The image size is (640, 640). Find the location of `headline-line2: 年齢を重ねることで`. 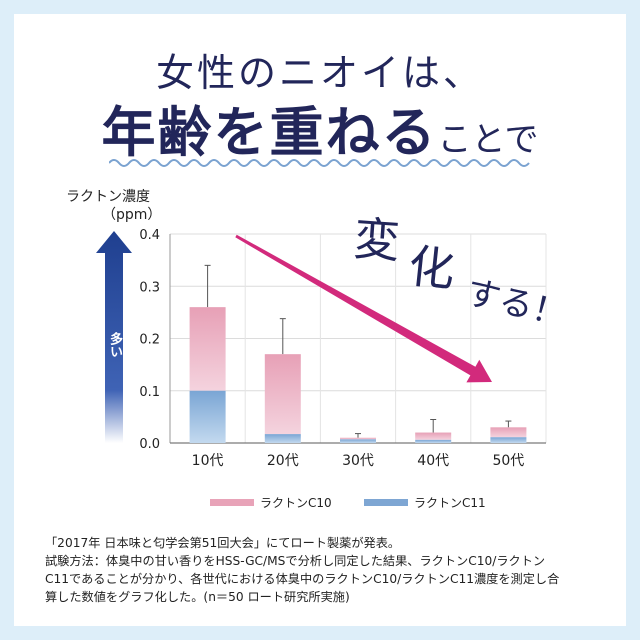

headline-line2: 年齢を重ねることで is located at coordinates (320, 127).